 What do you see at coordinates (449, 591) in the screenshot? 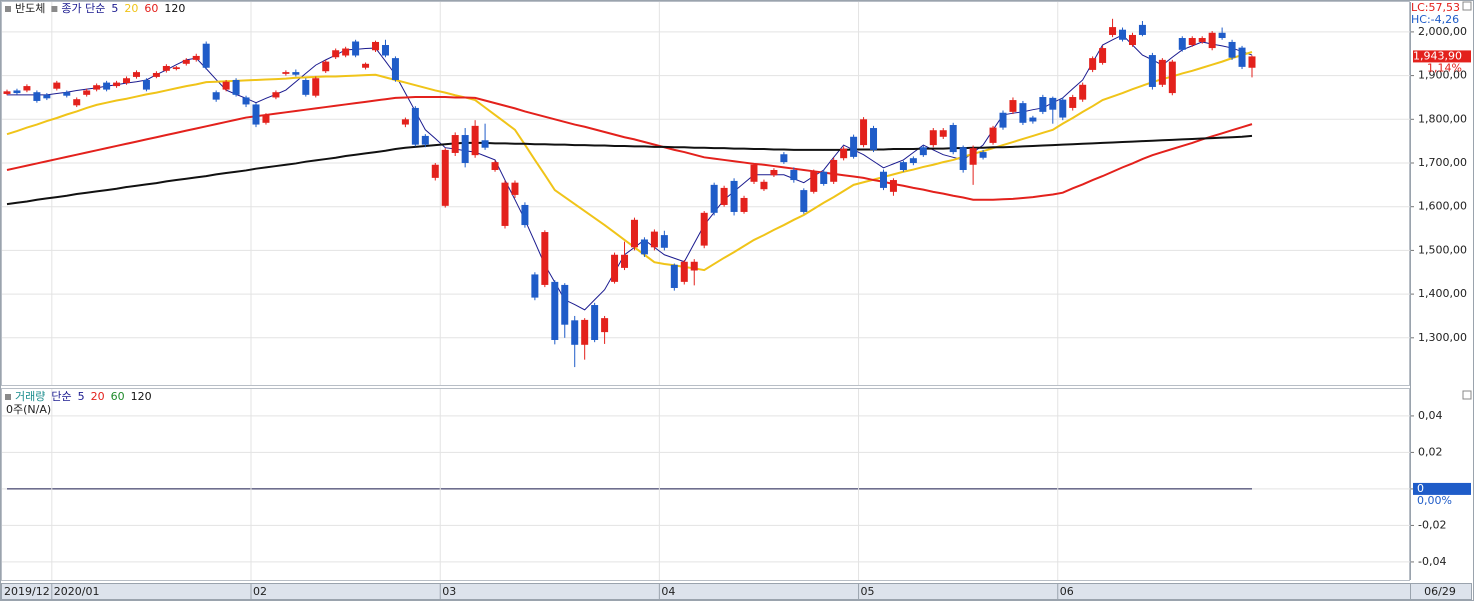
I see `x-tick-label: 03` at bounding box center [449, 591].